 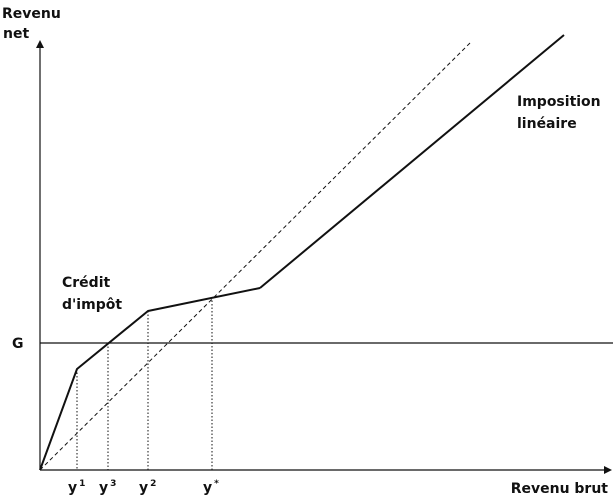 I want to click on y-axis-label-line2: net, so click(x=16, y=34).